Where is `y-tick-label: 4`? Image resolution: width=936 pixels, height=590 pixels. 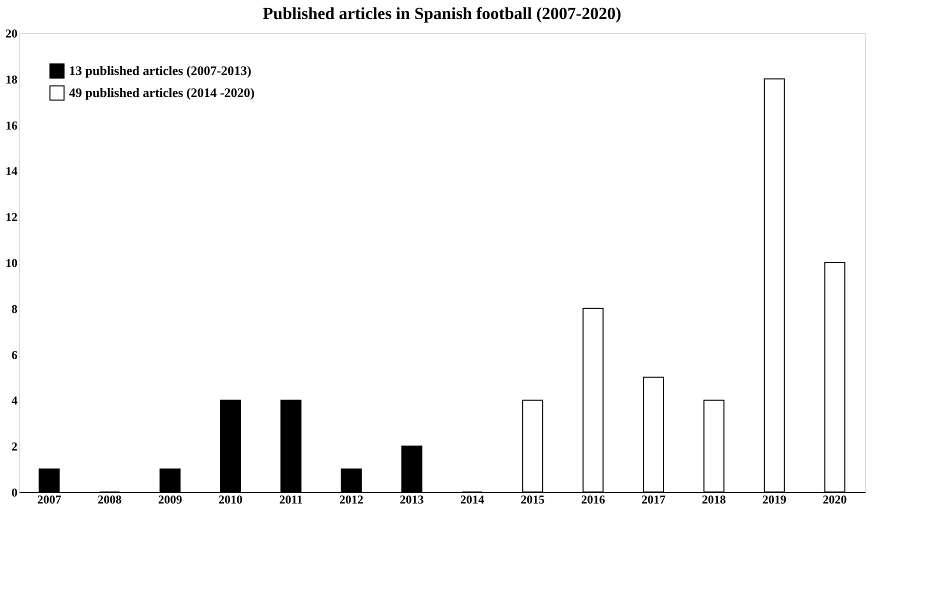
y-tick-label: 4 is located at coordinates (15, 401).